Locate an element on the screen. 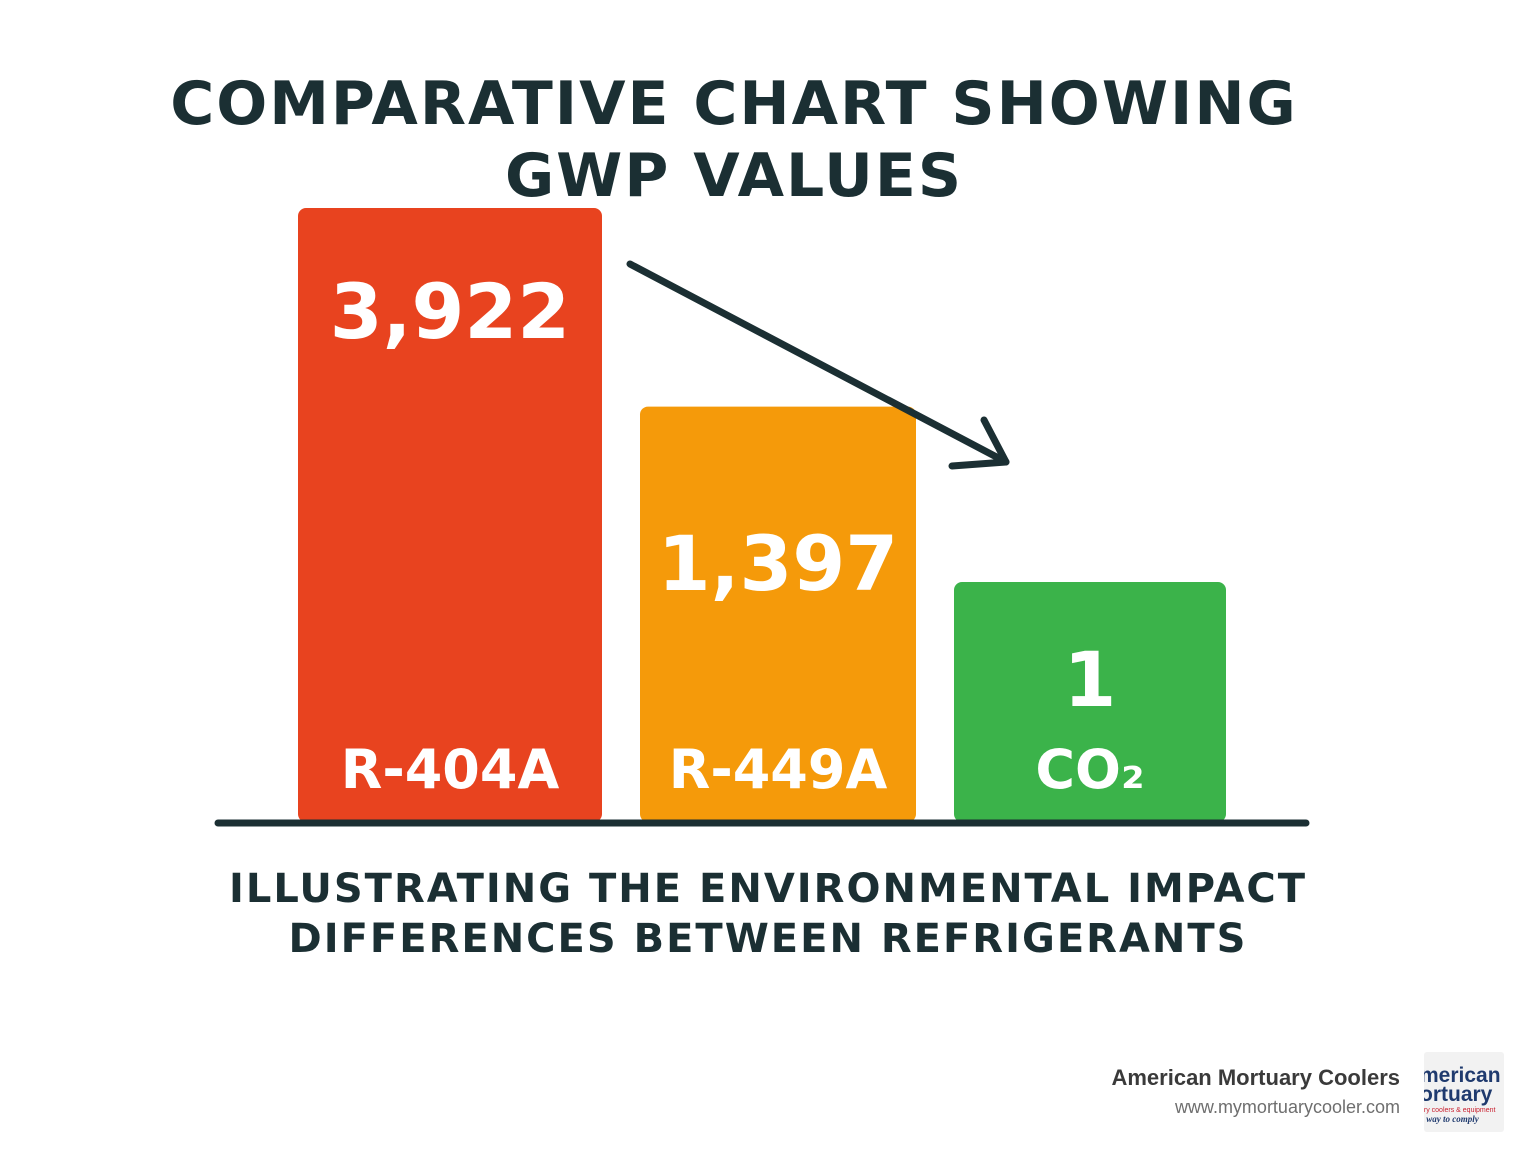 The height and width of the screenshot is (1154, 1536). chart-title: COMPARATIVE CHART SHOWING GWP VALUES is located at coordinates (734, 140).